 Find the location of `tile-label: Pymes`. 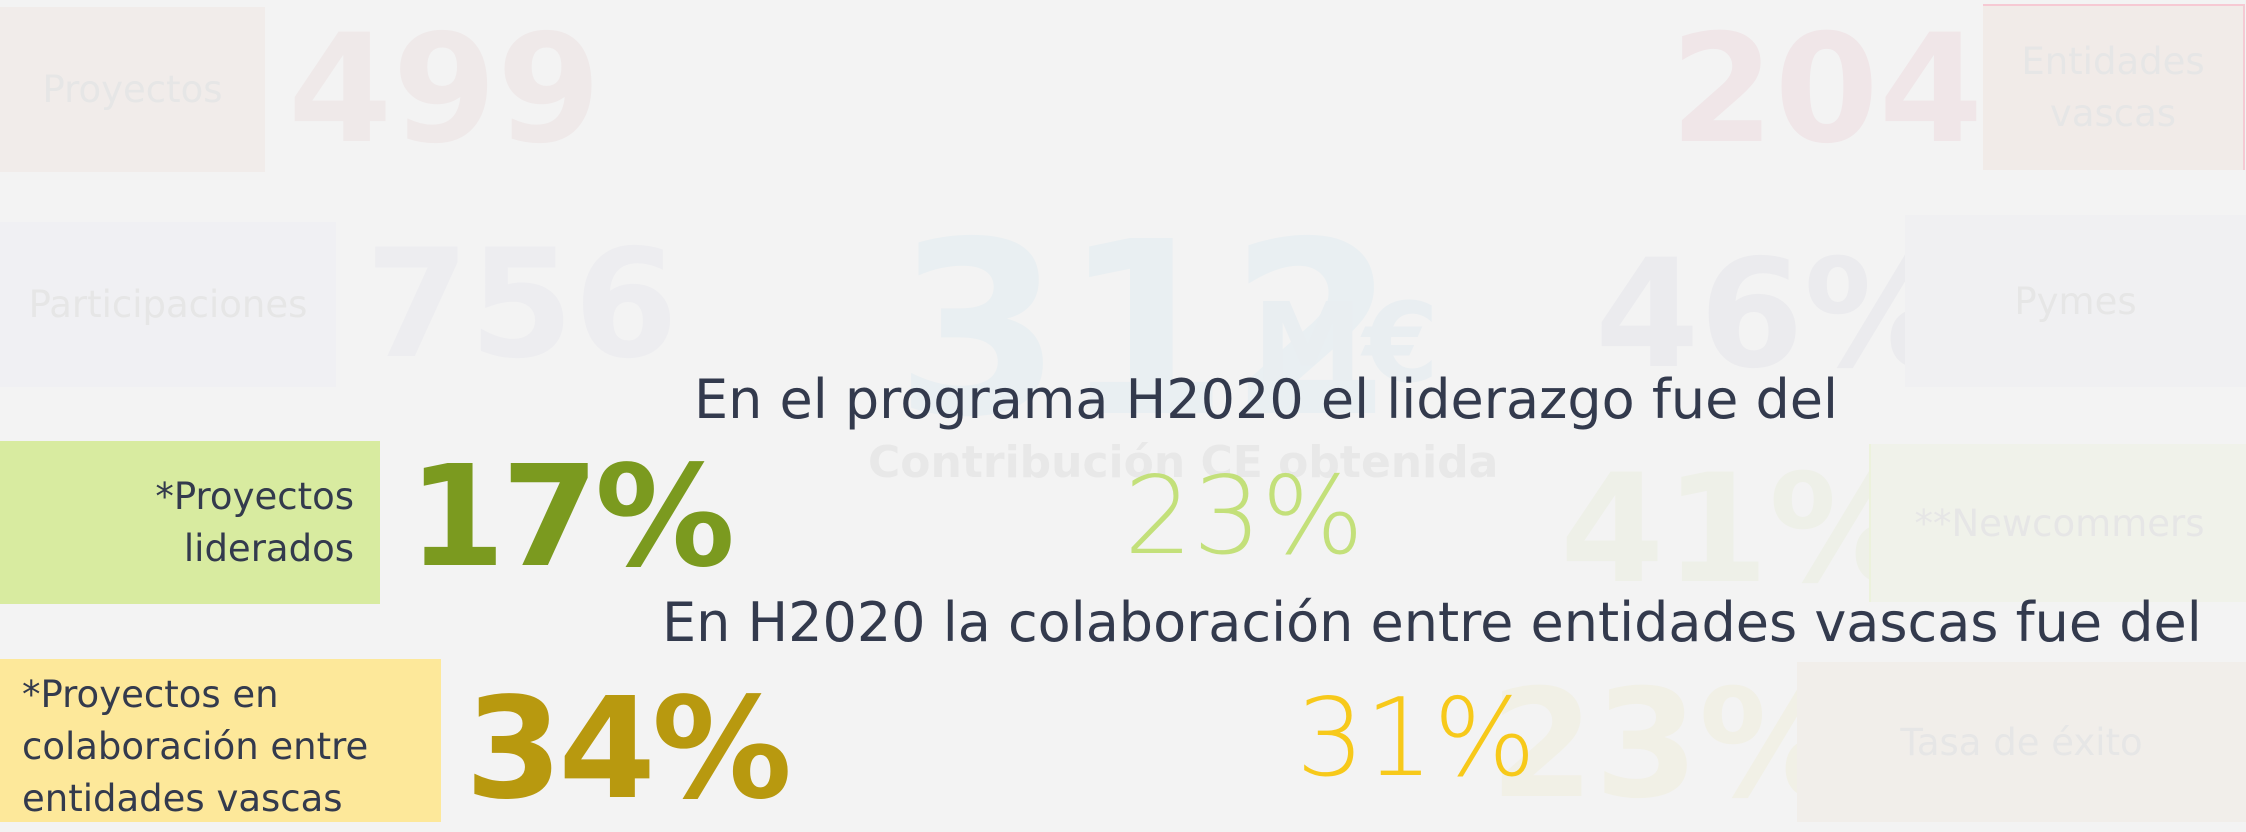

tile-label: Pymes is located at coordinates (2075, 301).